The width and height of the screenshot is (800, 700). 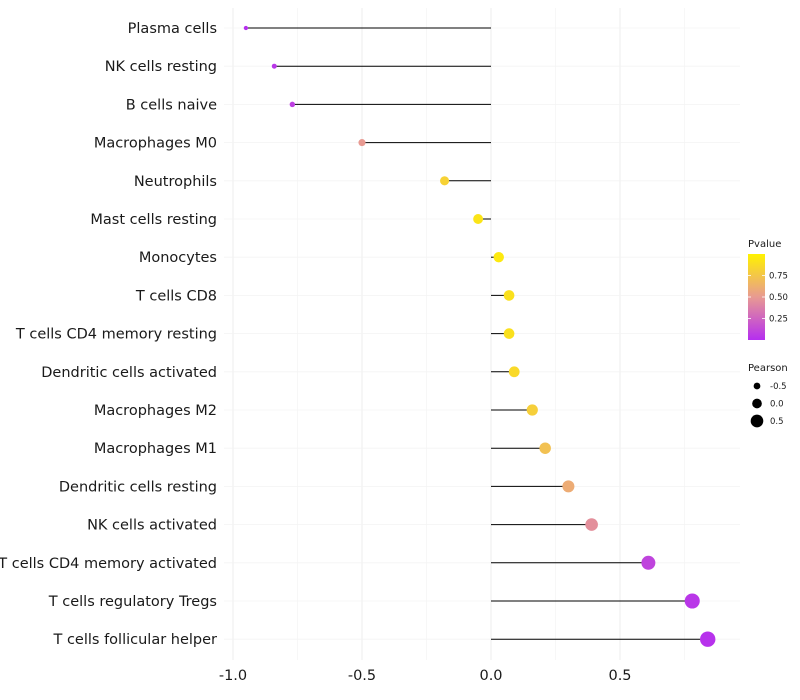 I want to click on pvalue-colorbar-ticks: 0.25 0.50 0.75, so click(x=768, y=298).